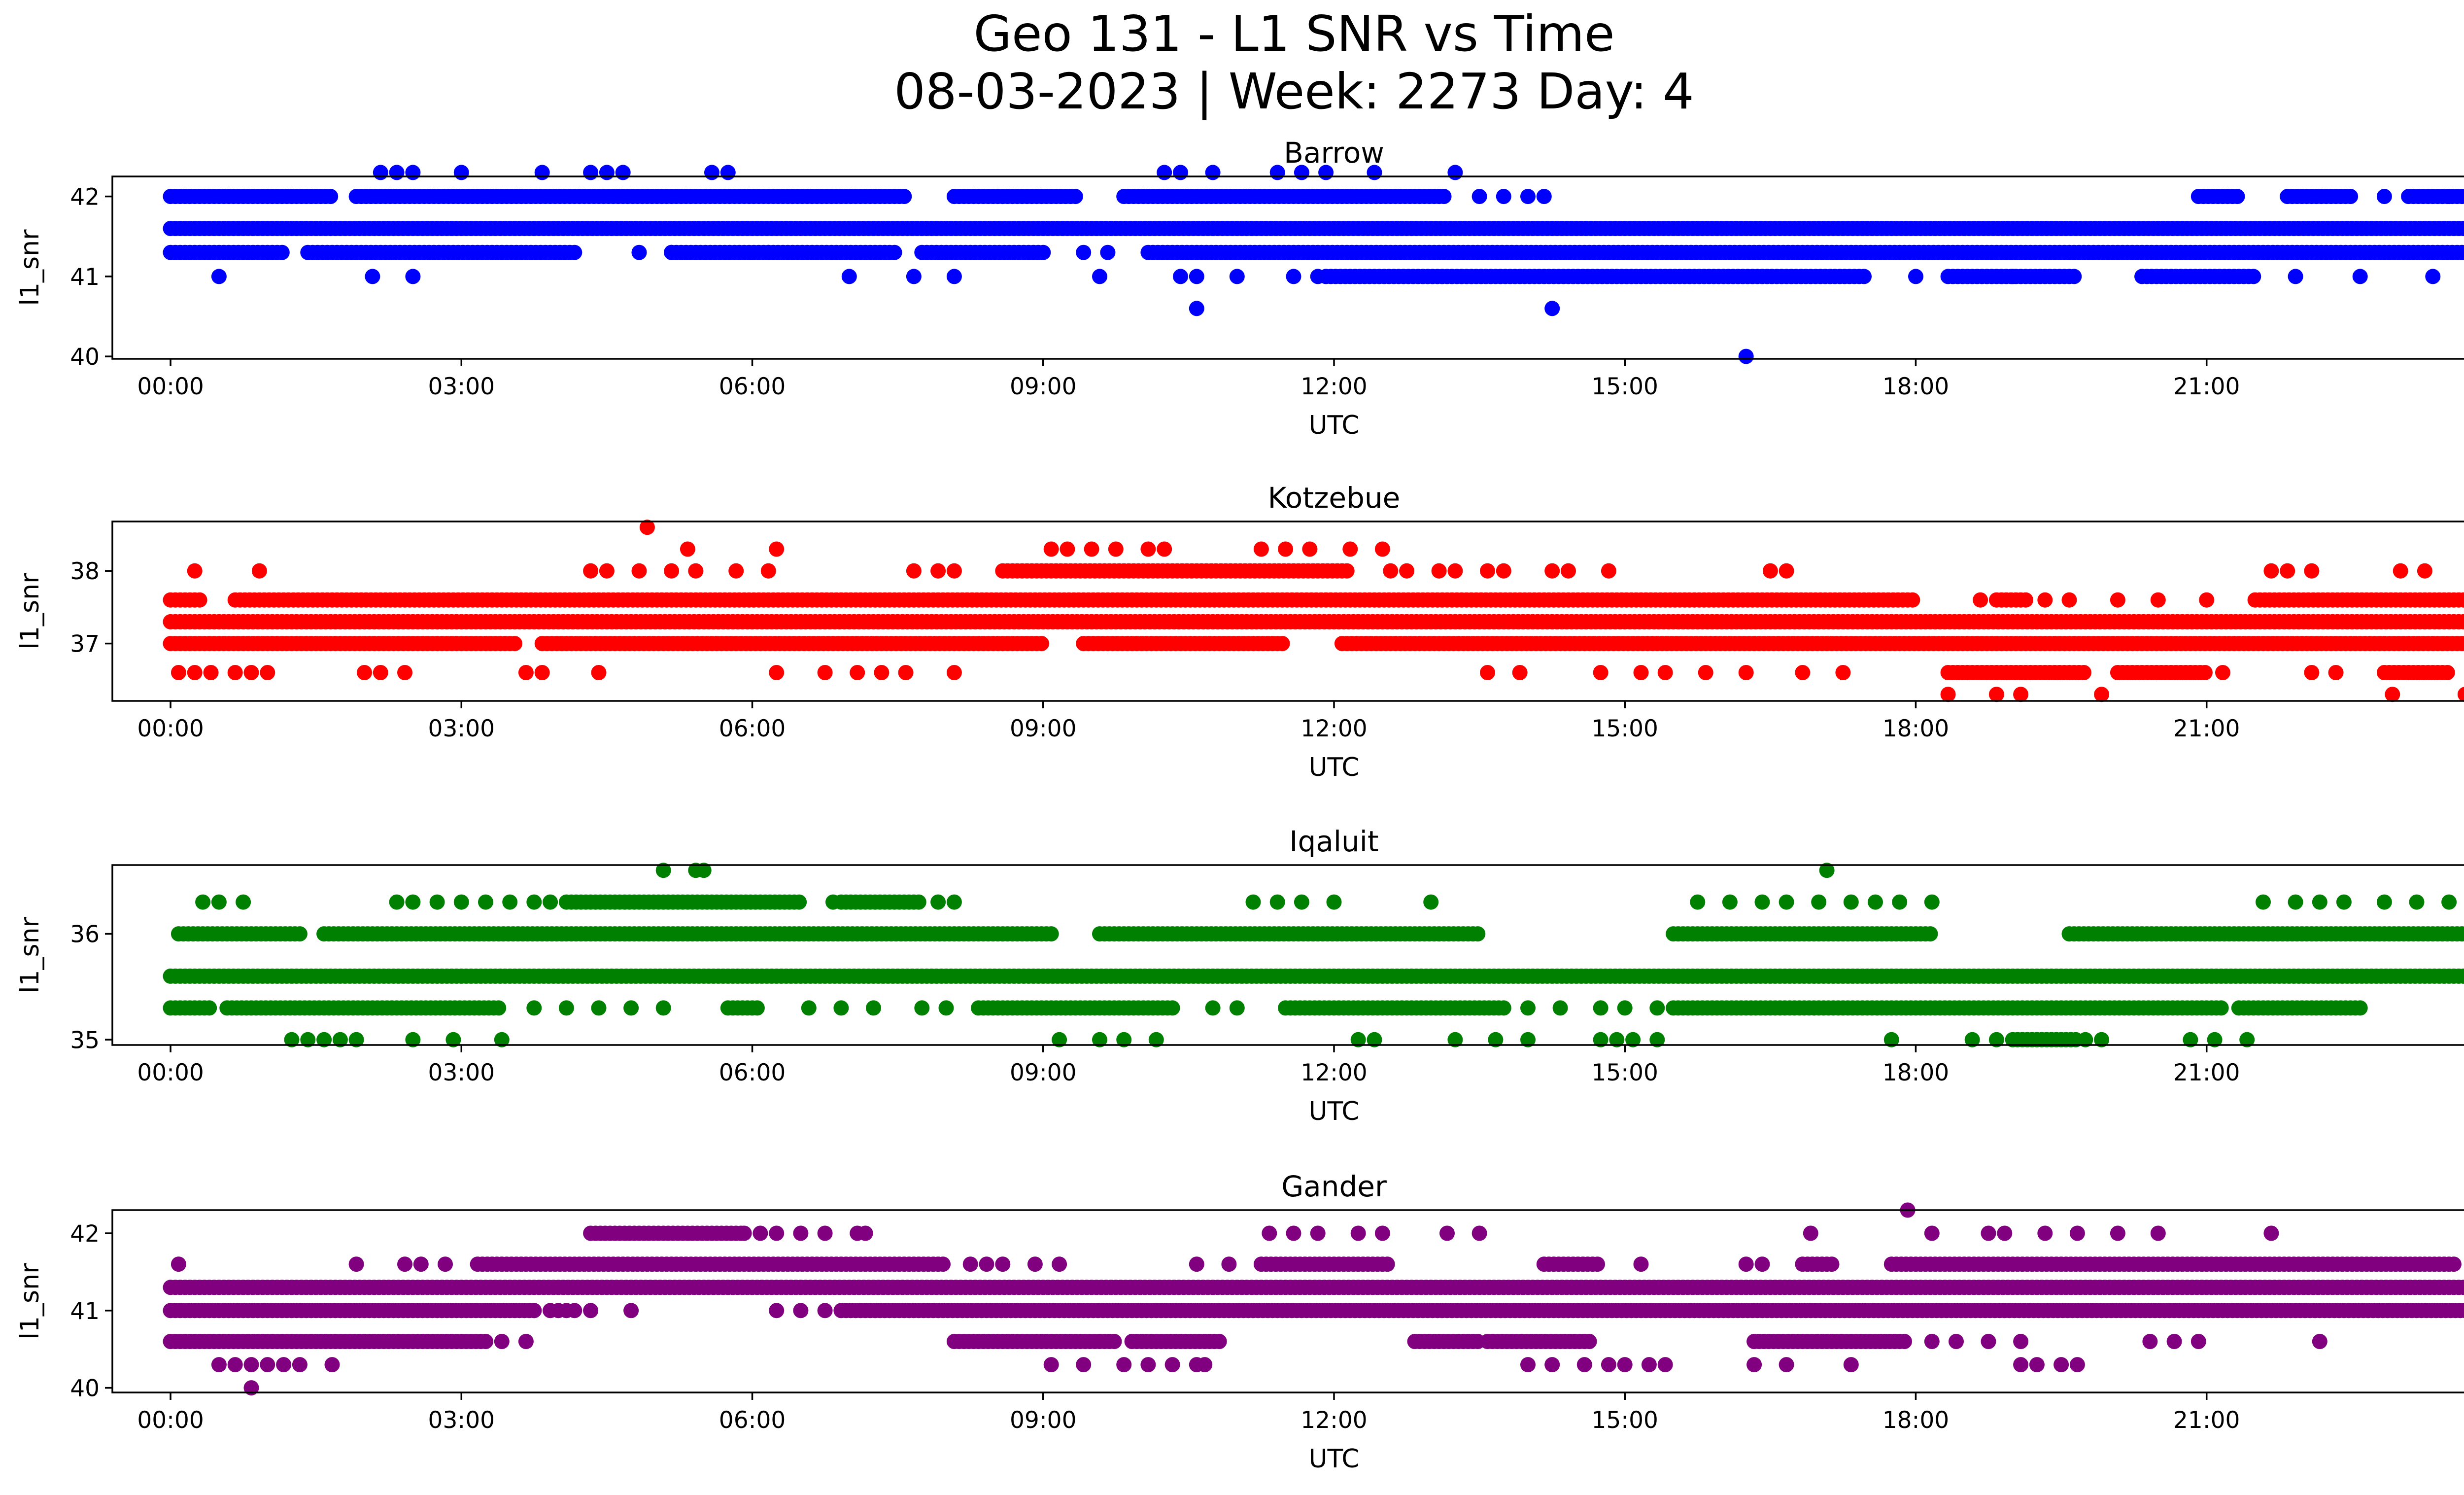 This screenshot has height=1495, width=2464. What do you see at coordinates (85, 1040) in the screenshot?
I see `y-tick-label: 35` at bounding box center [85, 1040].